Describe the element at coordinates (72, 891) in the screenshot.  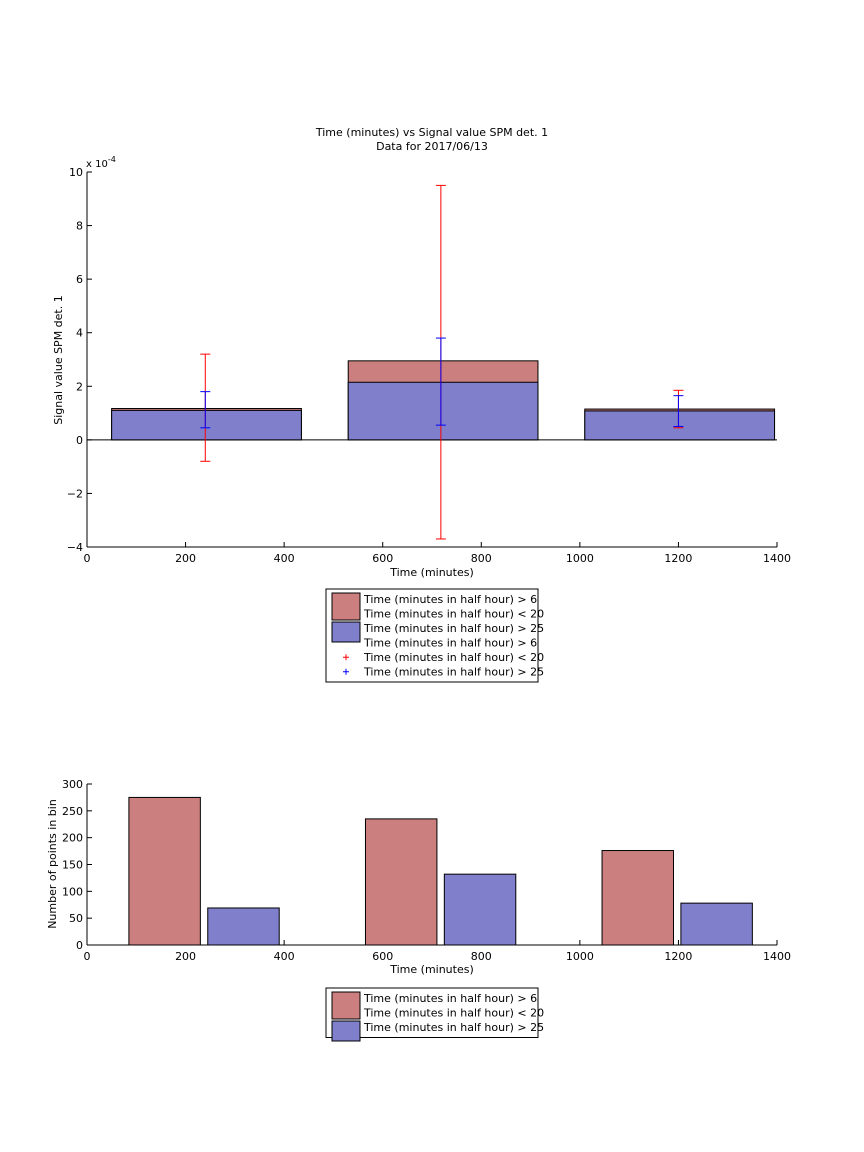
I see `chart2-y-tick-label: 100` at that location.